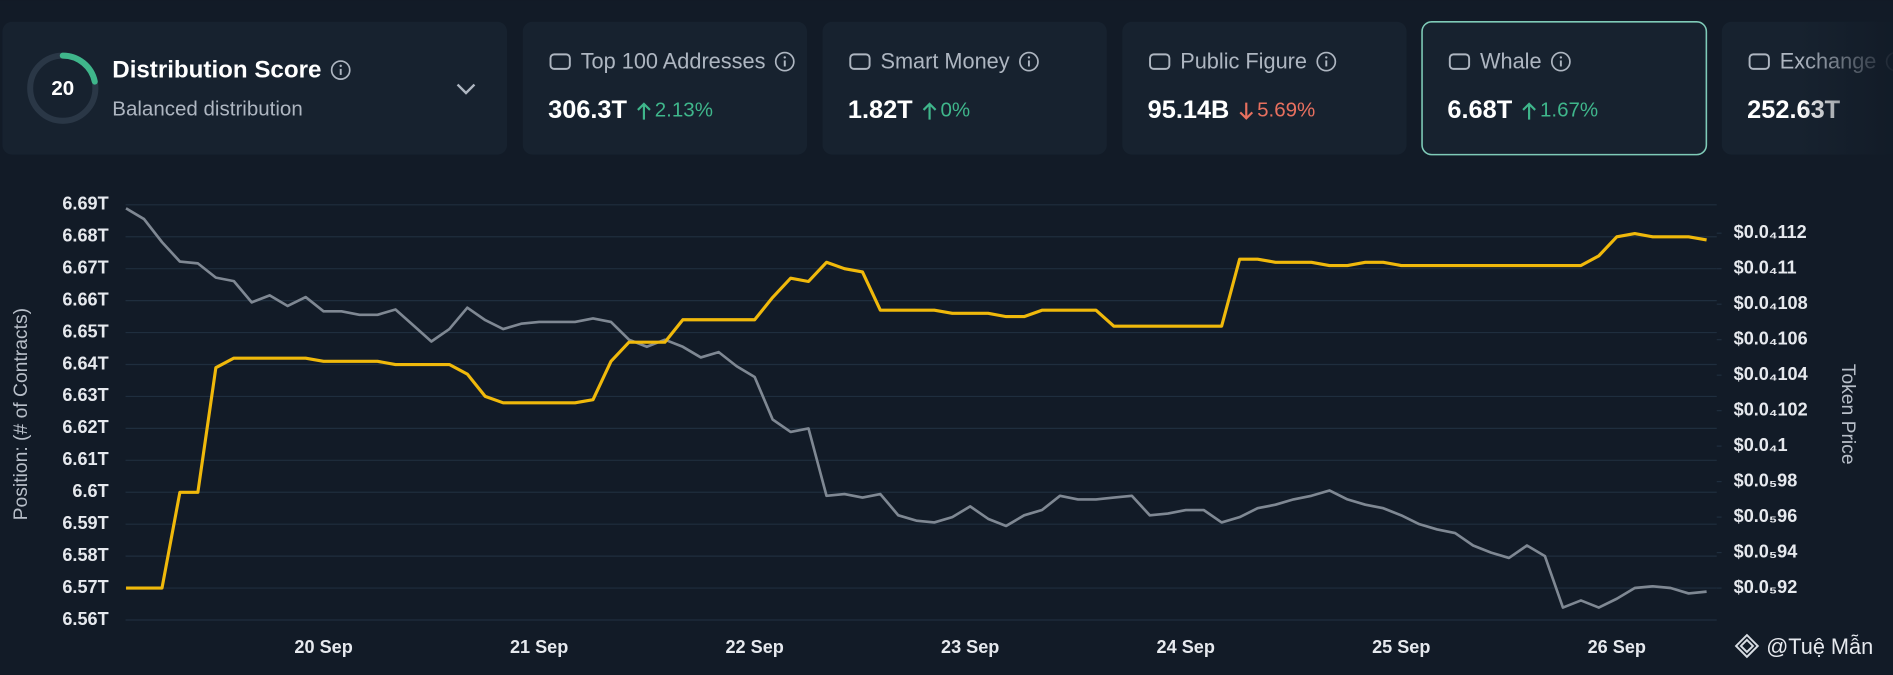  Describe the element at coordinates (255, 88) in the screenshot. I see `score-card` at that location.